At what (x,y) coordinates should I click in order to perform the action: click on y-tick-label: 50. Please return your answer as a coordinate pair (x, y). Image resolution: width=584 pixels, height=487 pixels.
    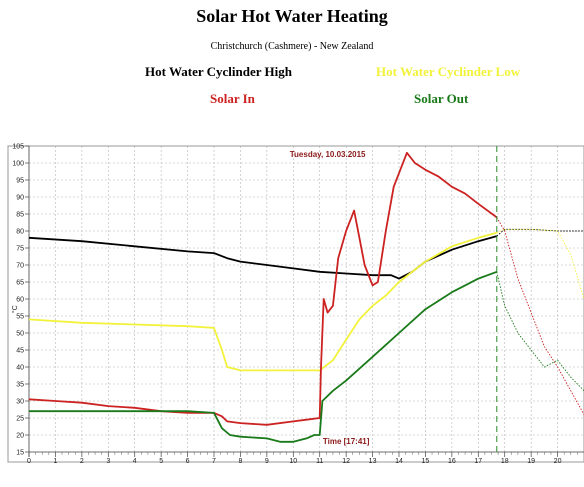
    Looking at the image, I should click on (20, 334).